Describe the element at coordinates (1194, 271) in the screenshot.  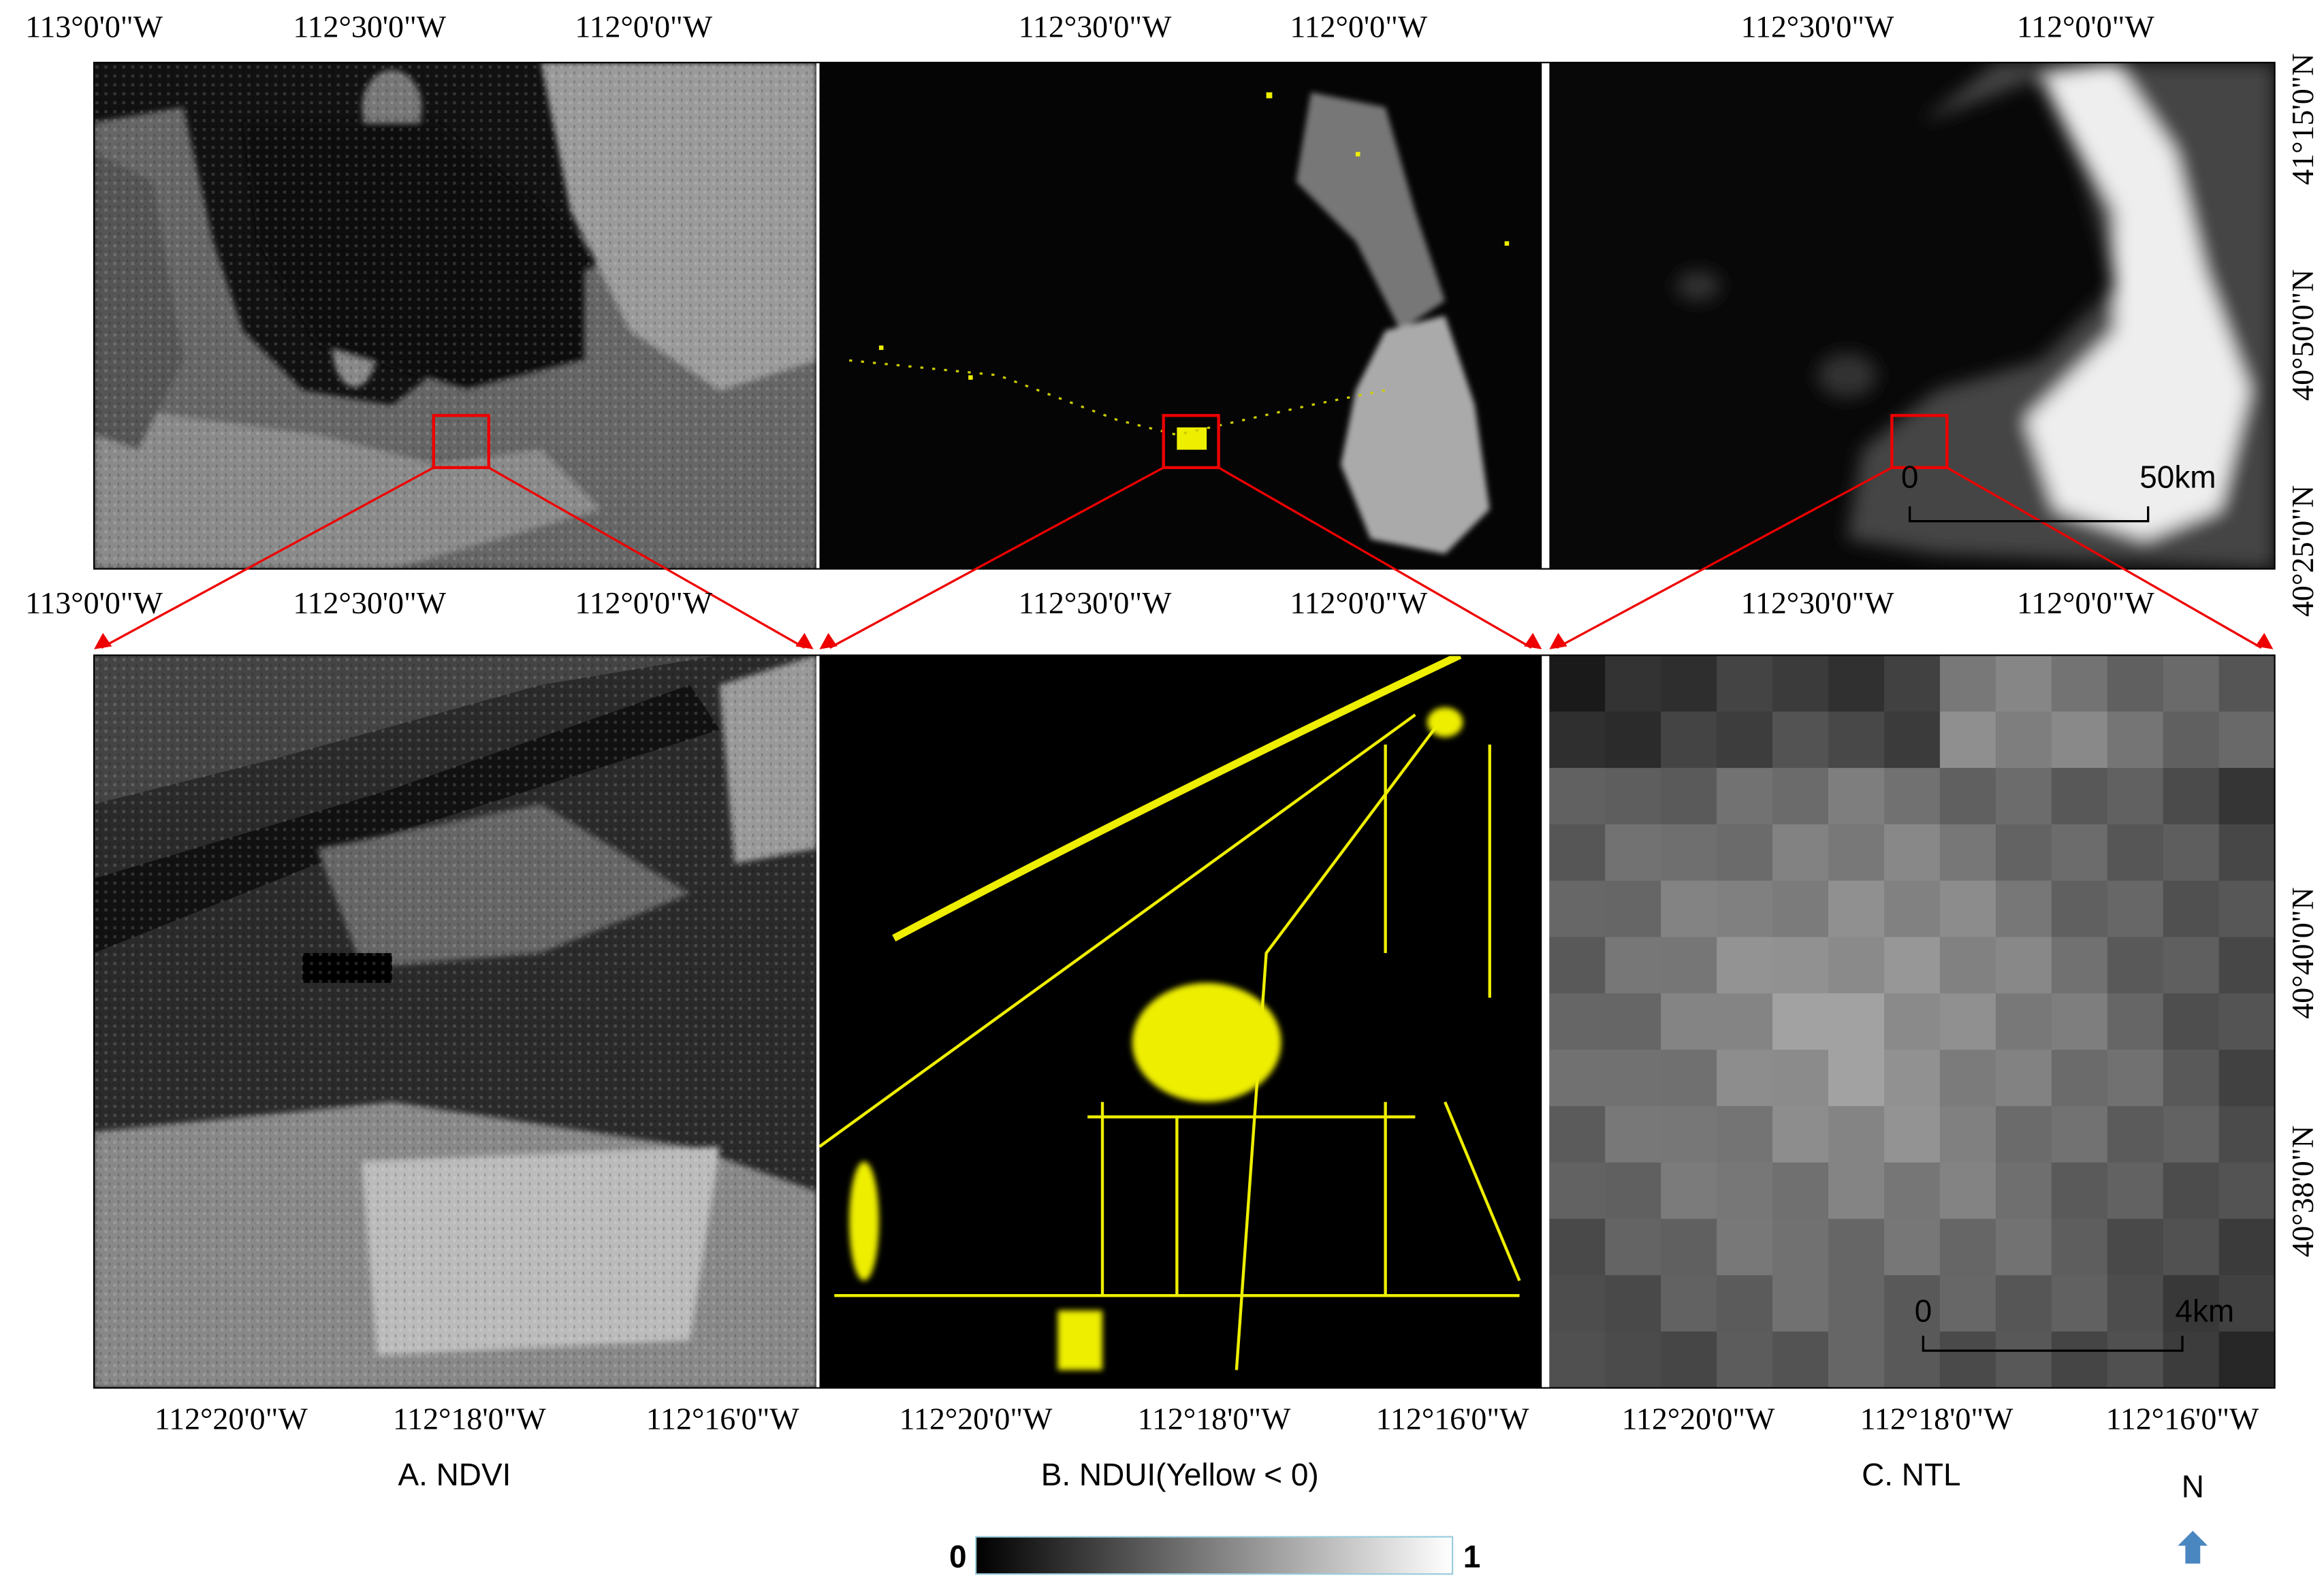
I see `yellow-pixels` at that location.